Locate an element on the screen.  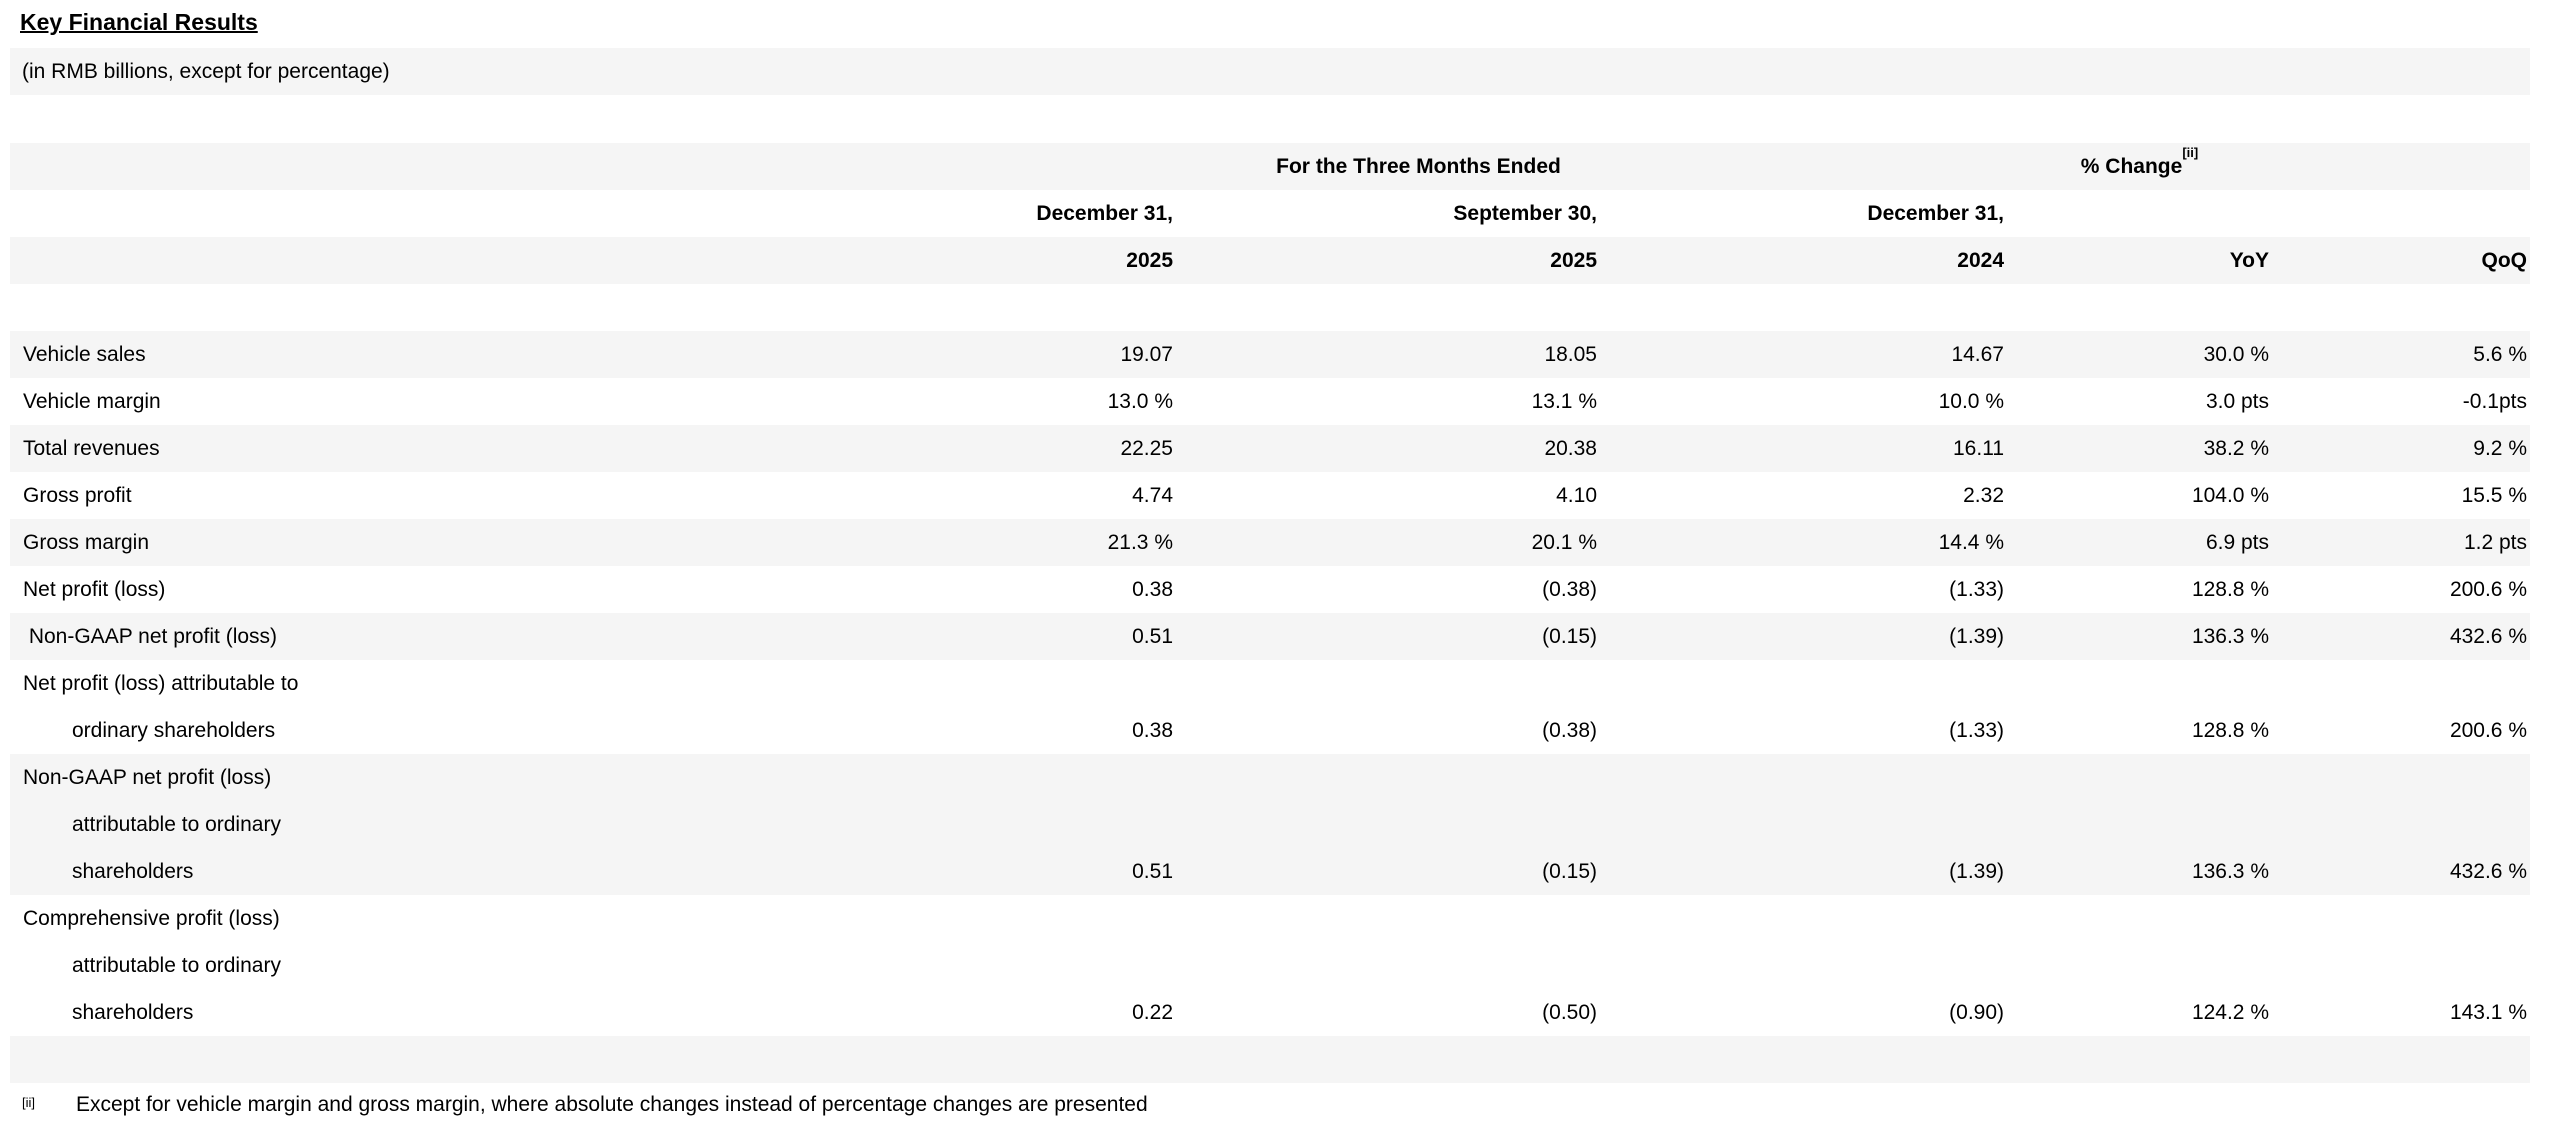
col-header-date-3: December 31, is located at coordinates (1935, 213).